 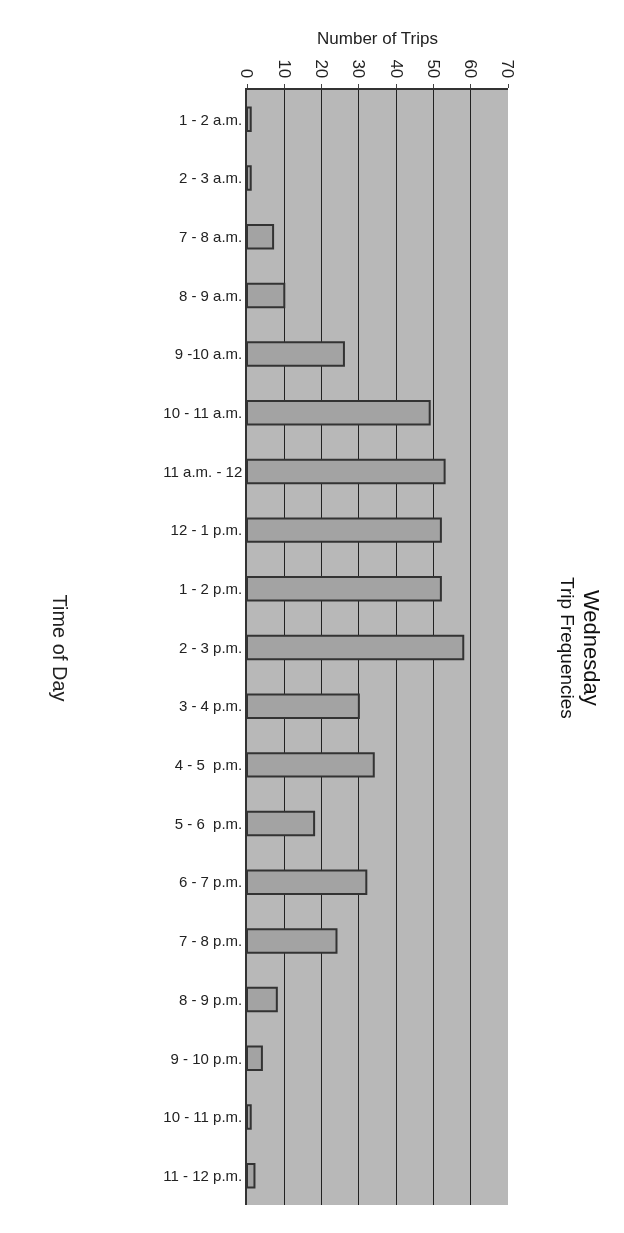 I want to click on x-axis-title: Number of Trips, so click(x=377, y=39).